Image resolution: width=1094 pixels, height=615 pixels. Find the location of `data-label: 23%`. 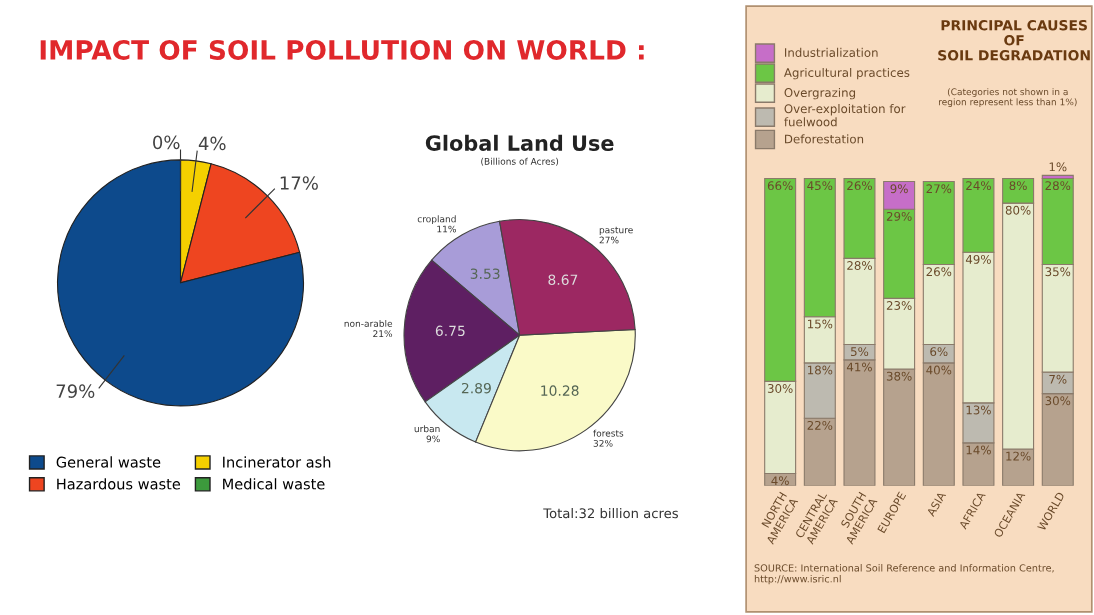

data-label: 23% is located at coordinates (899, 305).